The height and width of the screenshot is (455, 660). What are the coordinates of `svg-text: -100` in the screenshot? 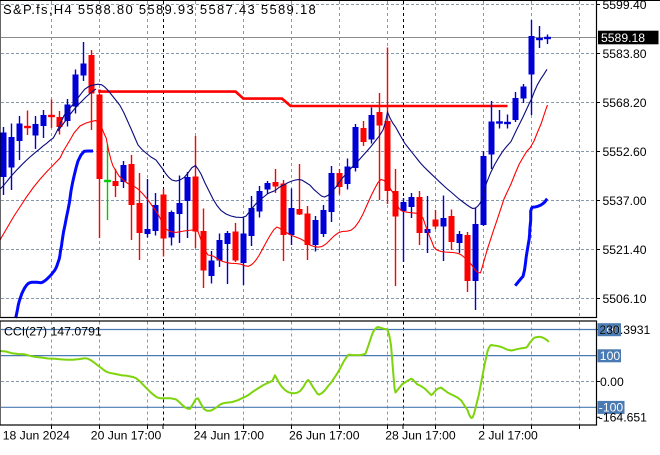 It's located at (611, 408).